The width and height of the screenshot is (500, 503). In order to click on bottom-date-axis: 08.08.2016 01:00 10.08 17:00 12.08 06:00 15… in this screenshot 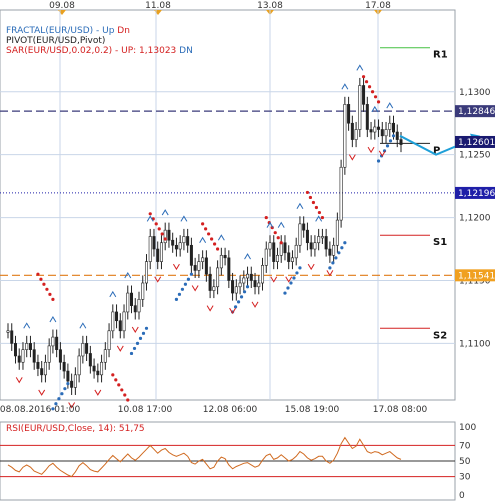, I will do `click(214, 410)`.